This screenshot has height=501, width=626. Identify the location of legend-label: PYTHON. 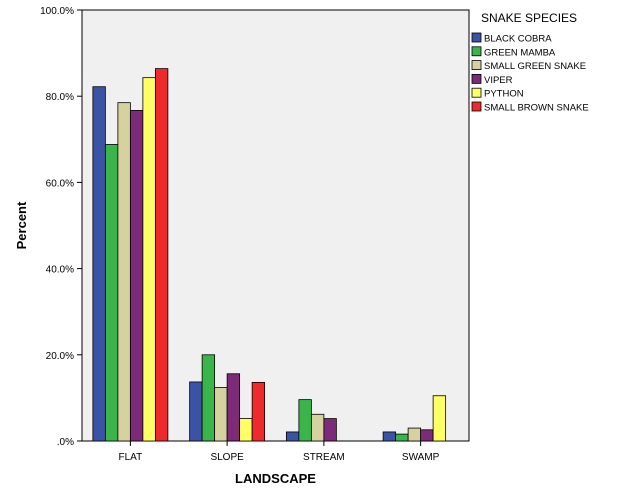
(504, 94).